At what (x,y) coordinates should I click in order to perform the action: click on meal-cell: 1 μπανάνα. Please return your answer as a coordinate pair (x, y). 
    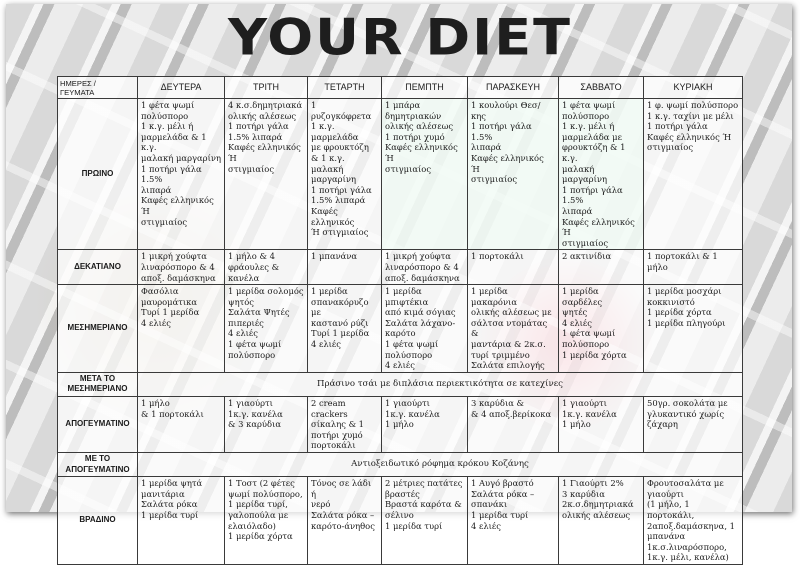
    Looking at the image, I should click on (344, 267).